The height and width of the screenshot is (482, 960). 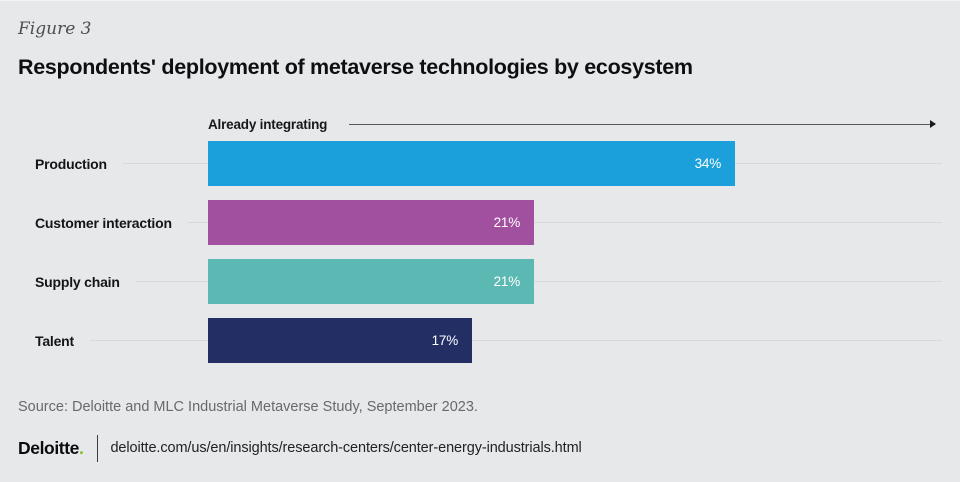 What do you see at coordinates (642, 123) in the screenshot?
I see `right-arrow-line` at bounding box center [642, 123].